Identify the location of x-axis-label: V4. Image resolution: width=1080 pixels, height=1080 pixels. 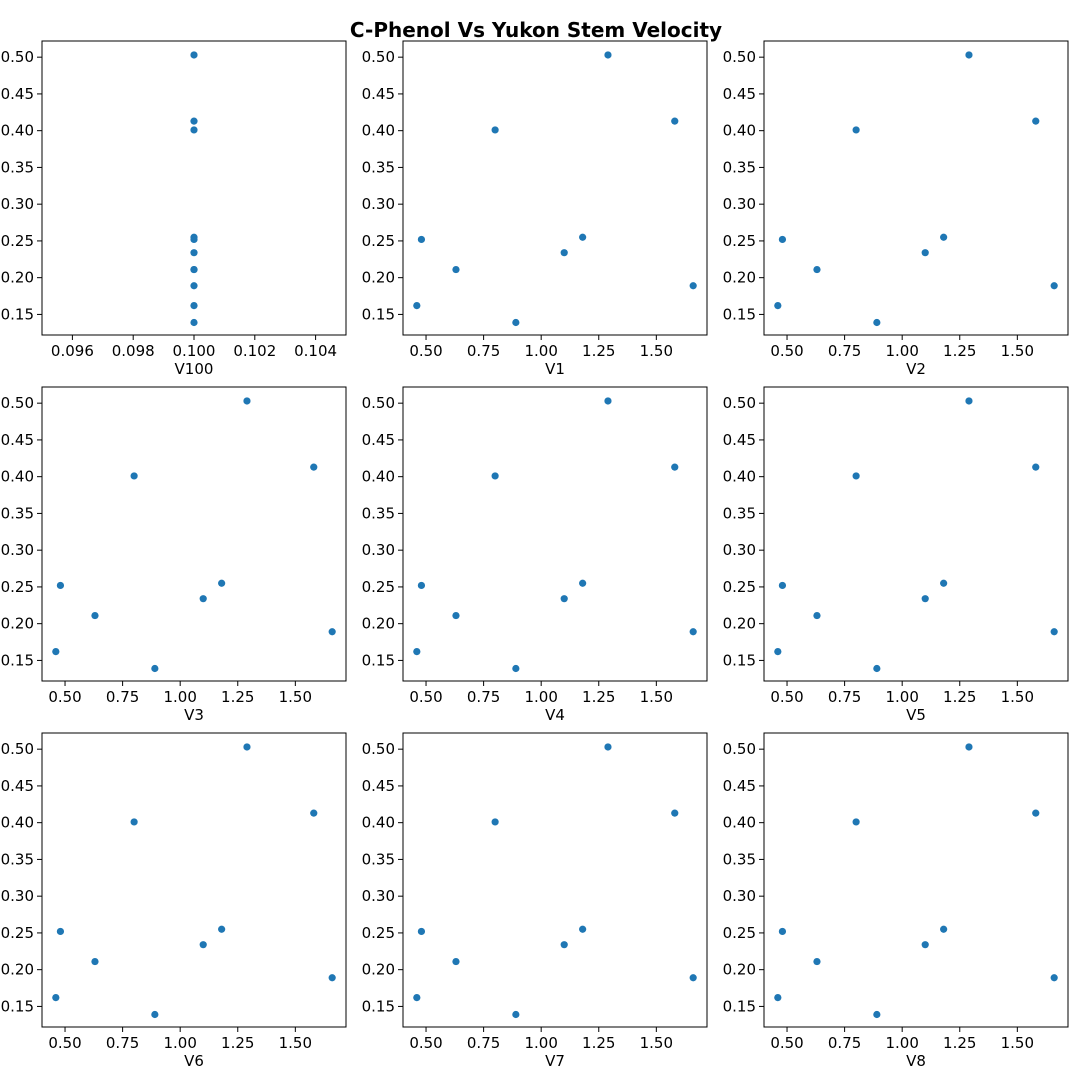
(555, 715).